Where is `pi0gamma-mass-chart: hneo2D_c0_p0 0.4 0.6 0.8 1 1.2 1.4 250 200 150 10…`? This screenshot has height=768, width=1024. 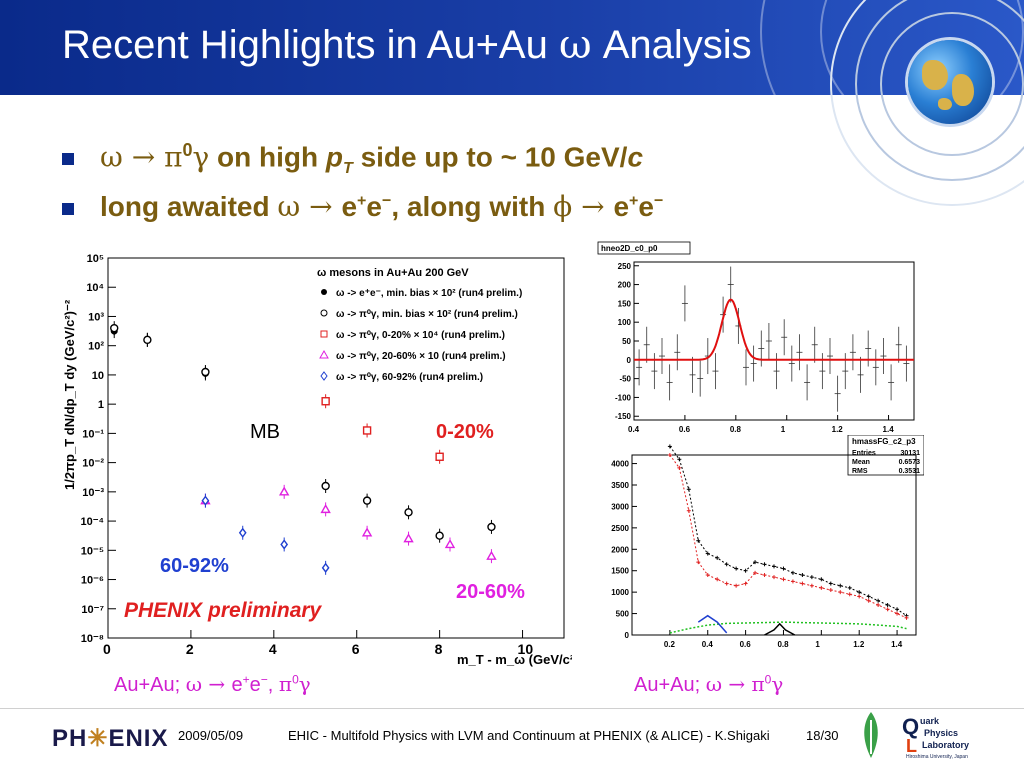
pi0gamma-mass-chart: hneo2D_c0_p0 0.4 0.6 0.8 1 1.2 1.4 250 200 150 10… is located at coordinates (760, 337).